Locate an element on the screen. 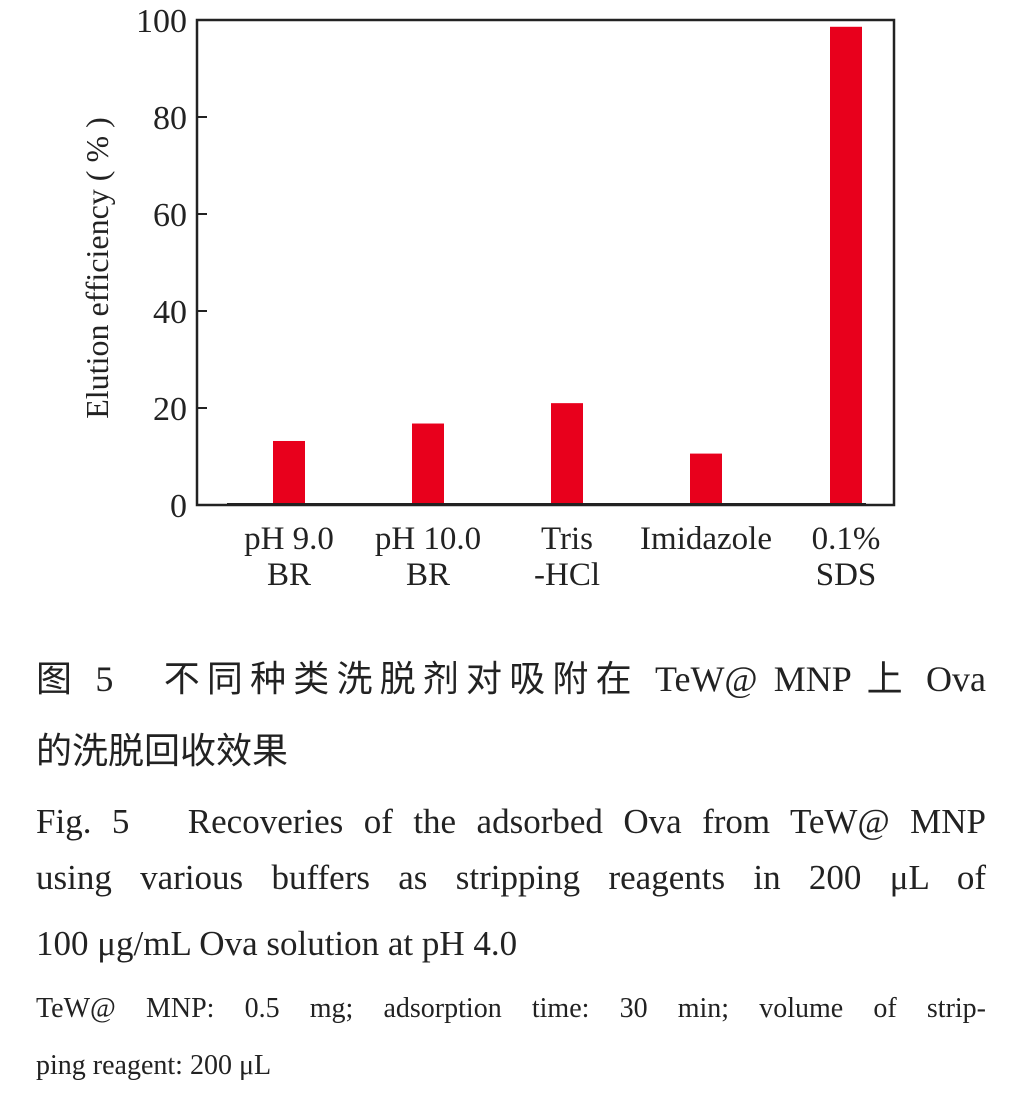  x-tick-label: SDS is located at coordinates (846, 575).